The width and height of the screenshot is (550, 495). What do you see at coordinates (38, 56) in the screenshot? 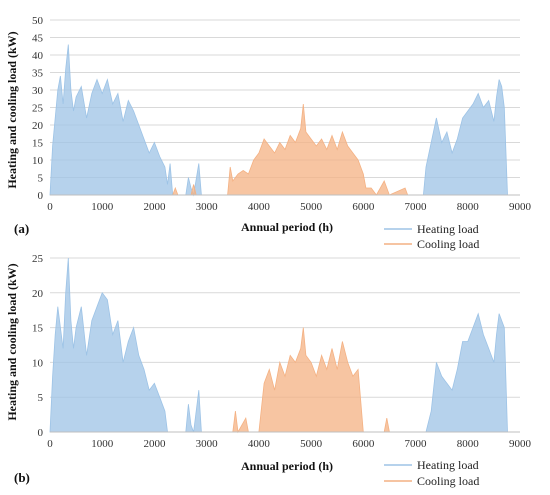
I see `y-tick-label: 40` at bounding box center [38, 56].